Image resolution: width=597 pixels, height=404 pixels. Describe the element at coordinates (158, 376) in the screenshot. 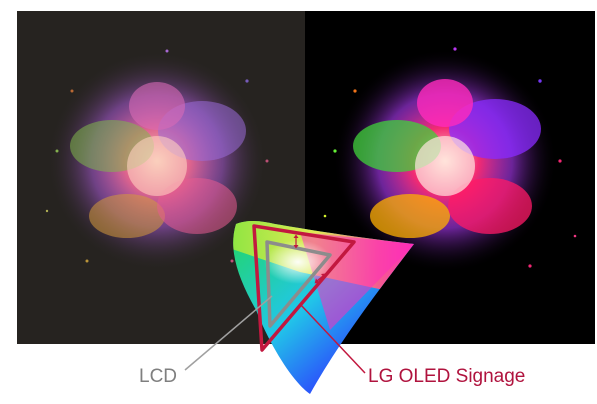

I see `lcd-label: LCD` at that location.